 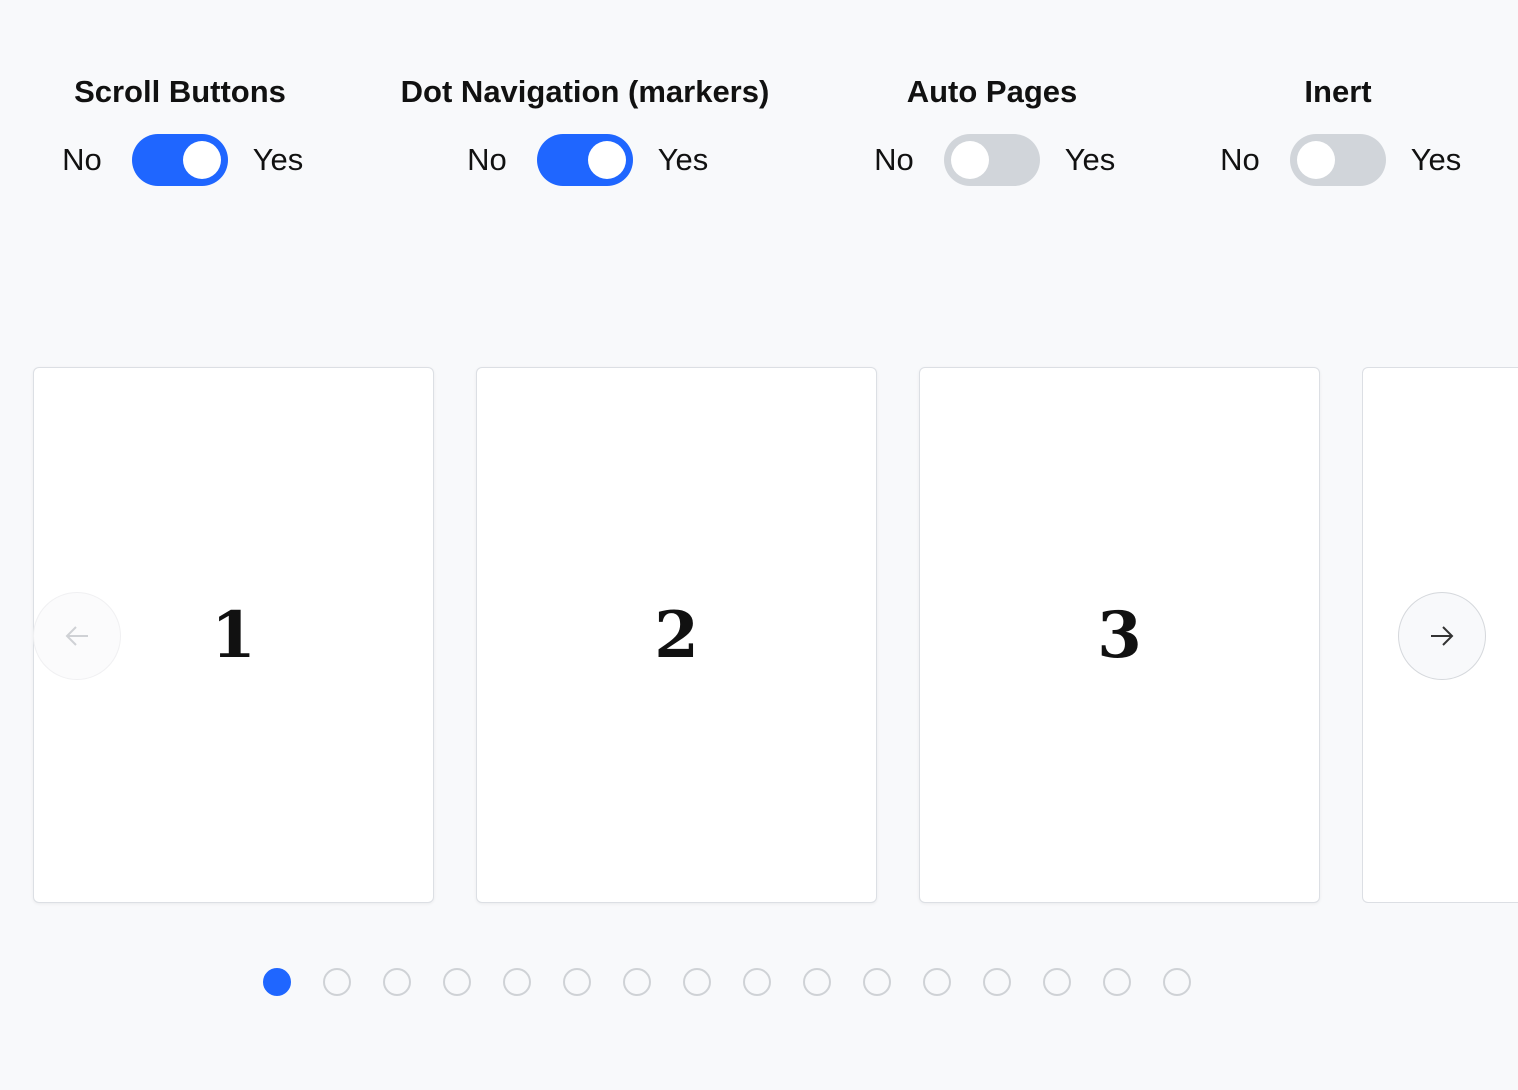 I want to click on carousel-slide: 3, so click(x=1119, y=635).